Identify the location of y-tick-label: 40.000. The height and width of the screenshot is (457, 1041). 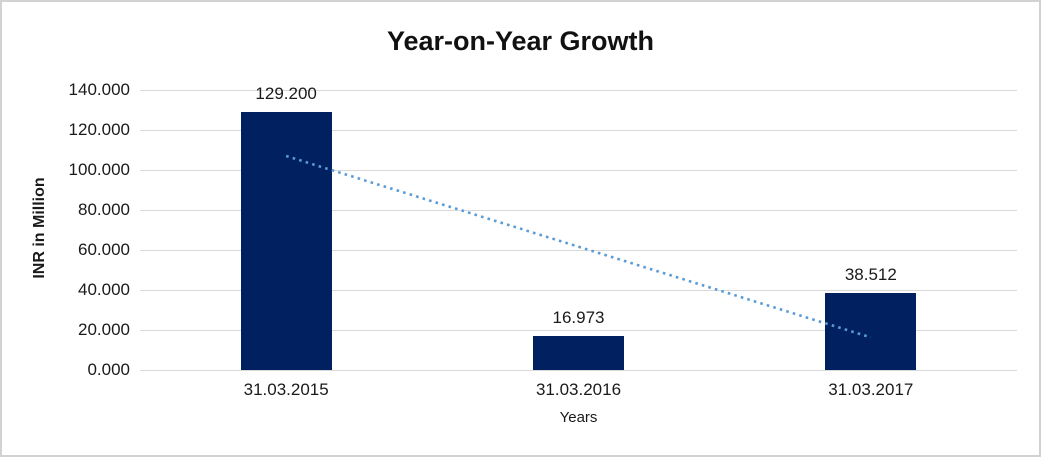
(104, 289).